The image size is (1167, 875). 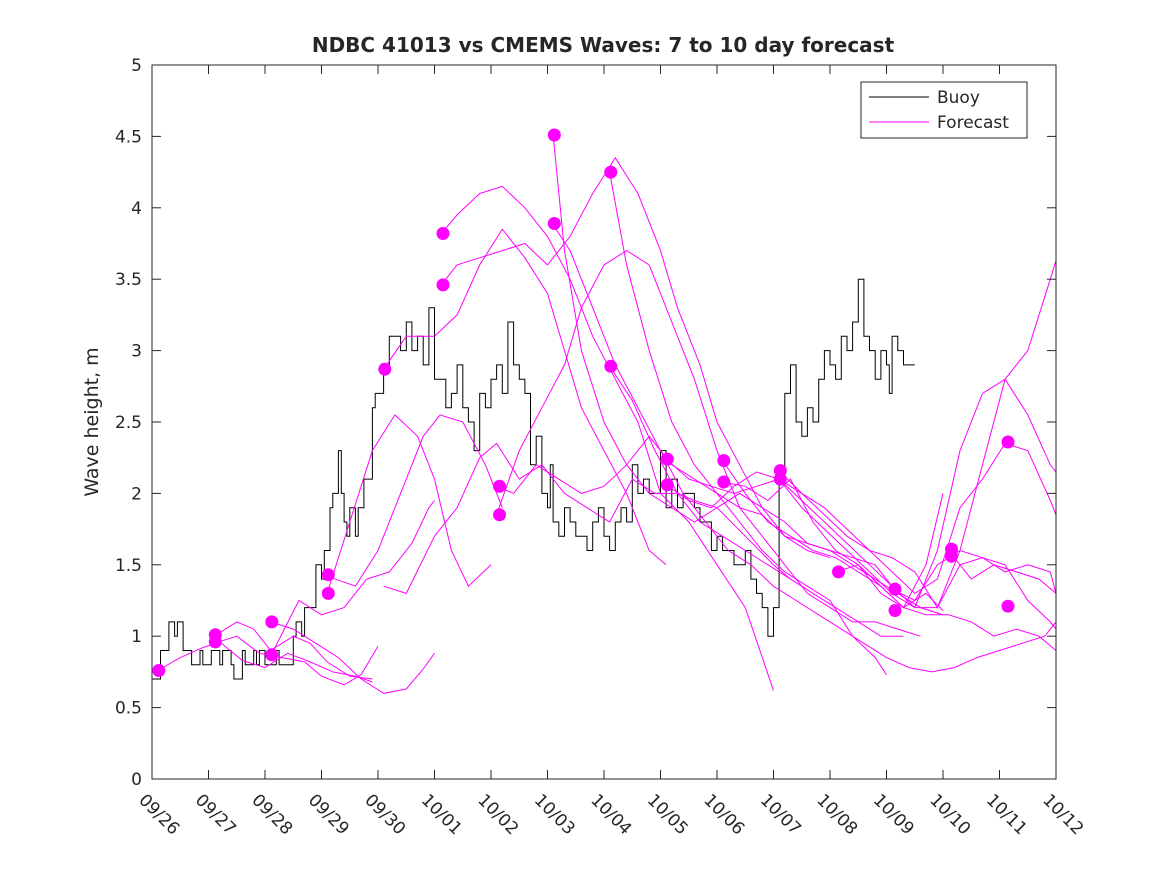 I want to click on legend: Buoy Forecast, so click(x=944, y=110).